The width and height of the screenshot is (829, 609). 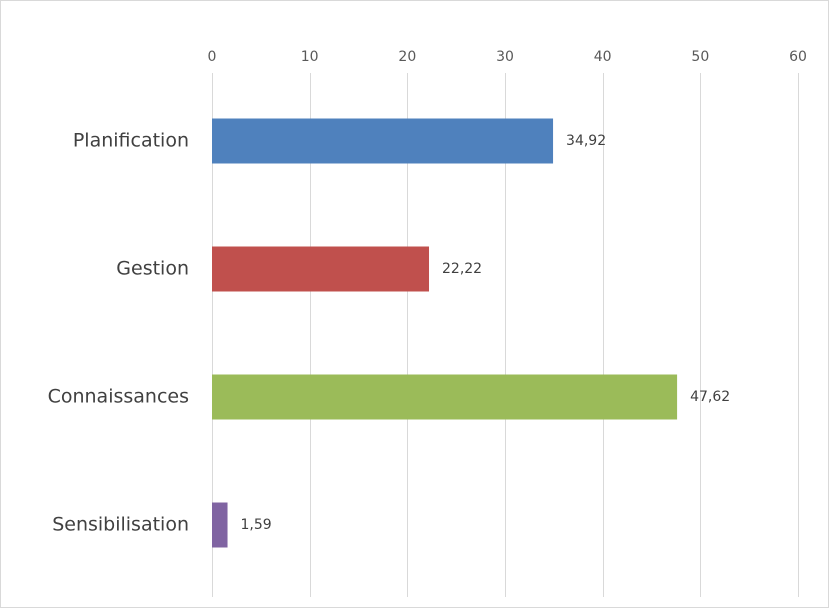 What do you see at coordinates (120, 525) in the screenshot?
I see `category-label-sensibilisation: Sensibilisation` at bounding box center [120, 525].